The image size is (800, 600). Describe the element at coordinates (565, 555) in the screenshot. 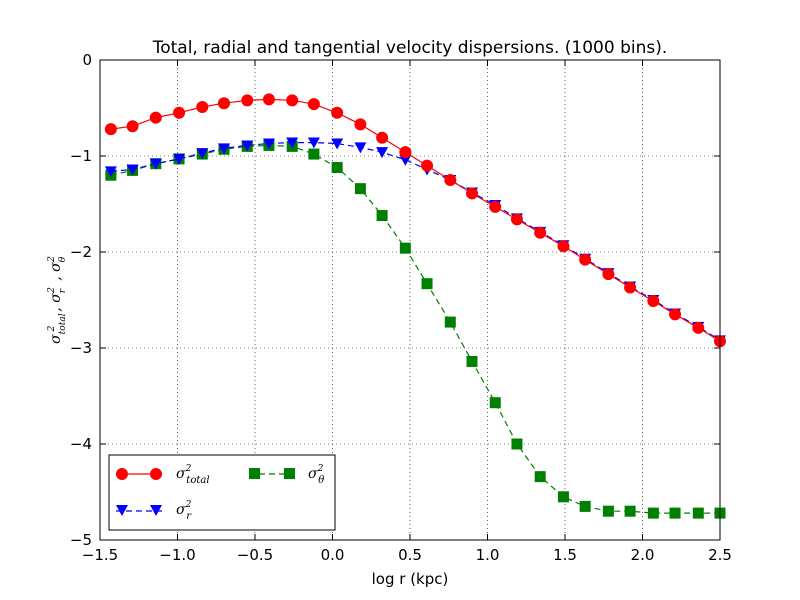

I see `x-tick-label: 1.5` at that location.